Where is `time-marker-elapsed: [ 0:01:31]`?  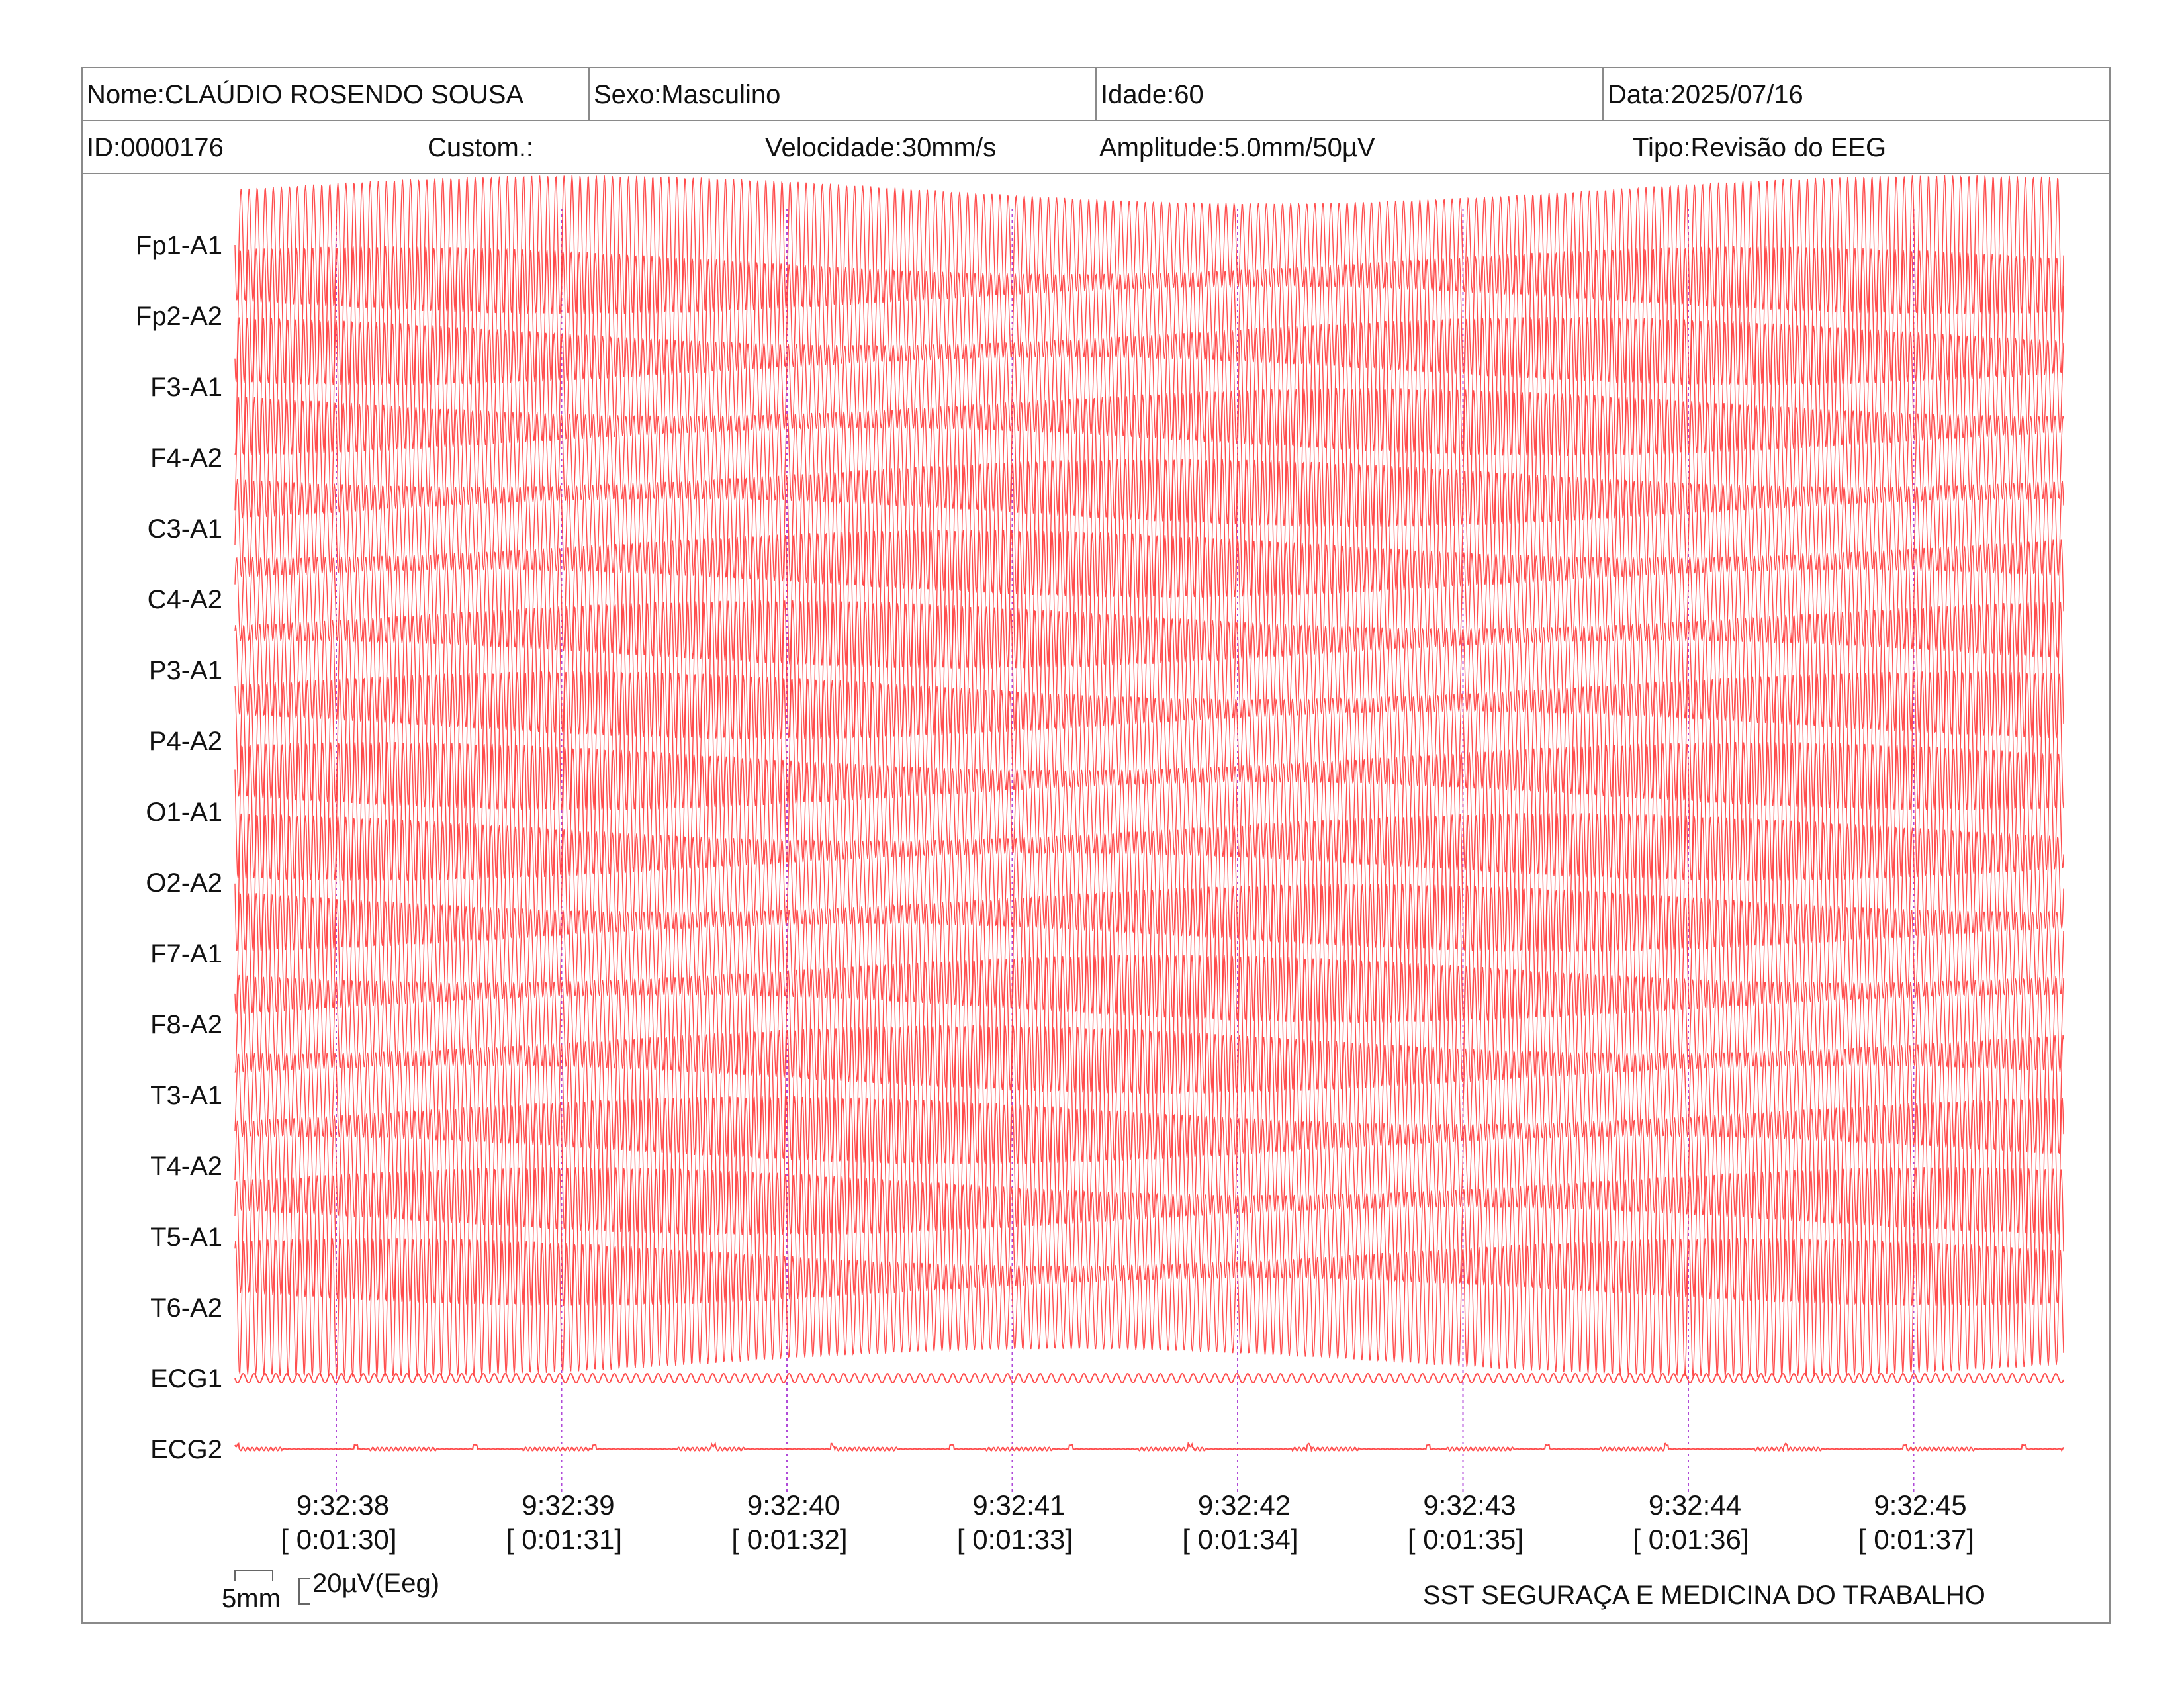 time-marker-elapsed: [ 0:01:31] is located at coordinates (564, 1539).